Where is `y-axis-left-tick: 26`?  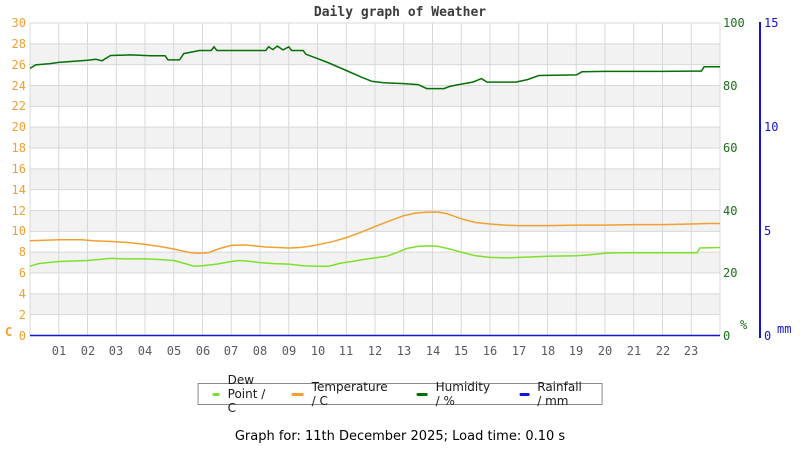 y-axis-left-tick: 26 is located at coordinates (18, 65).